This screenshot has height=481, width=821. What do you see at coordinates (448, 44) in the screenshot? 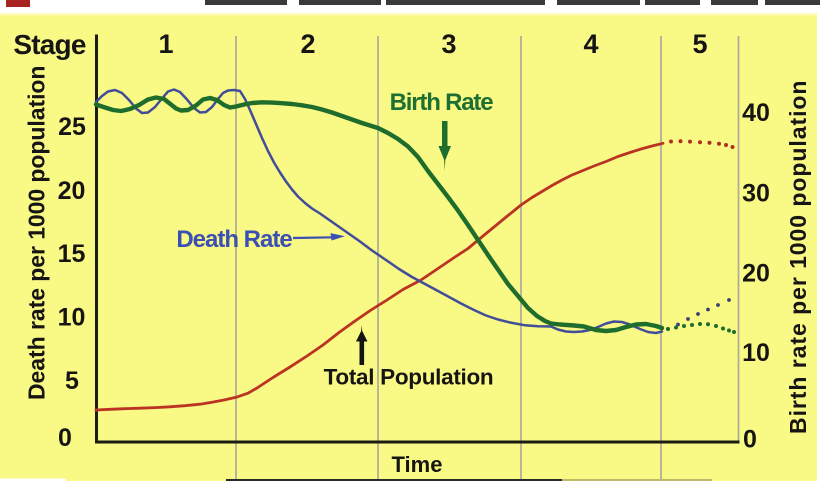
I see `svg-text: 3` at bounding box center [448, 44].